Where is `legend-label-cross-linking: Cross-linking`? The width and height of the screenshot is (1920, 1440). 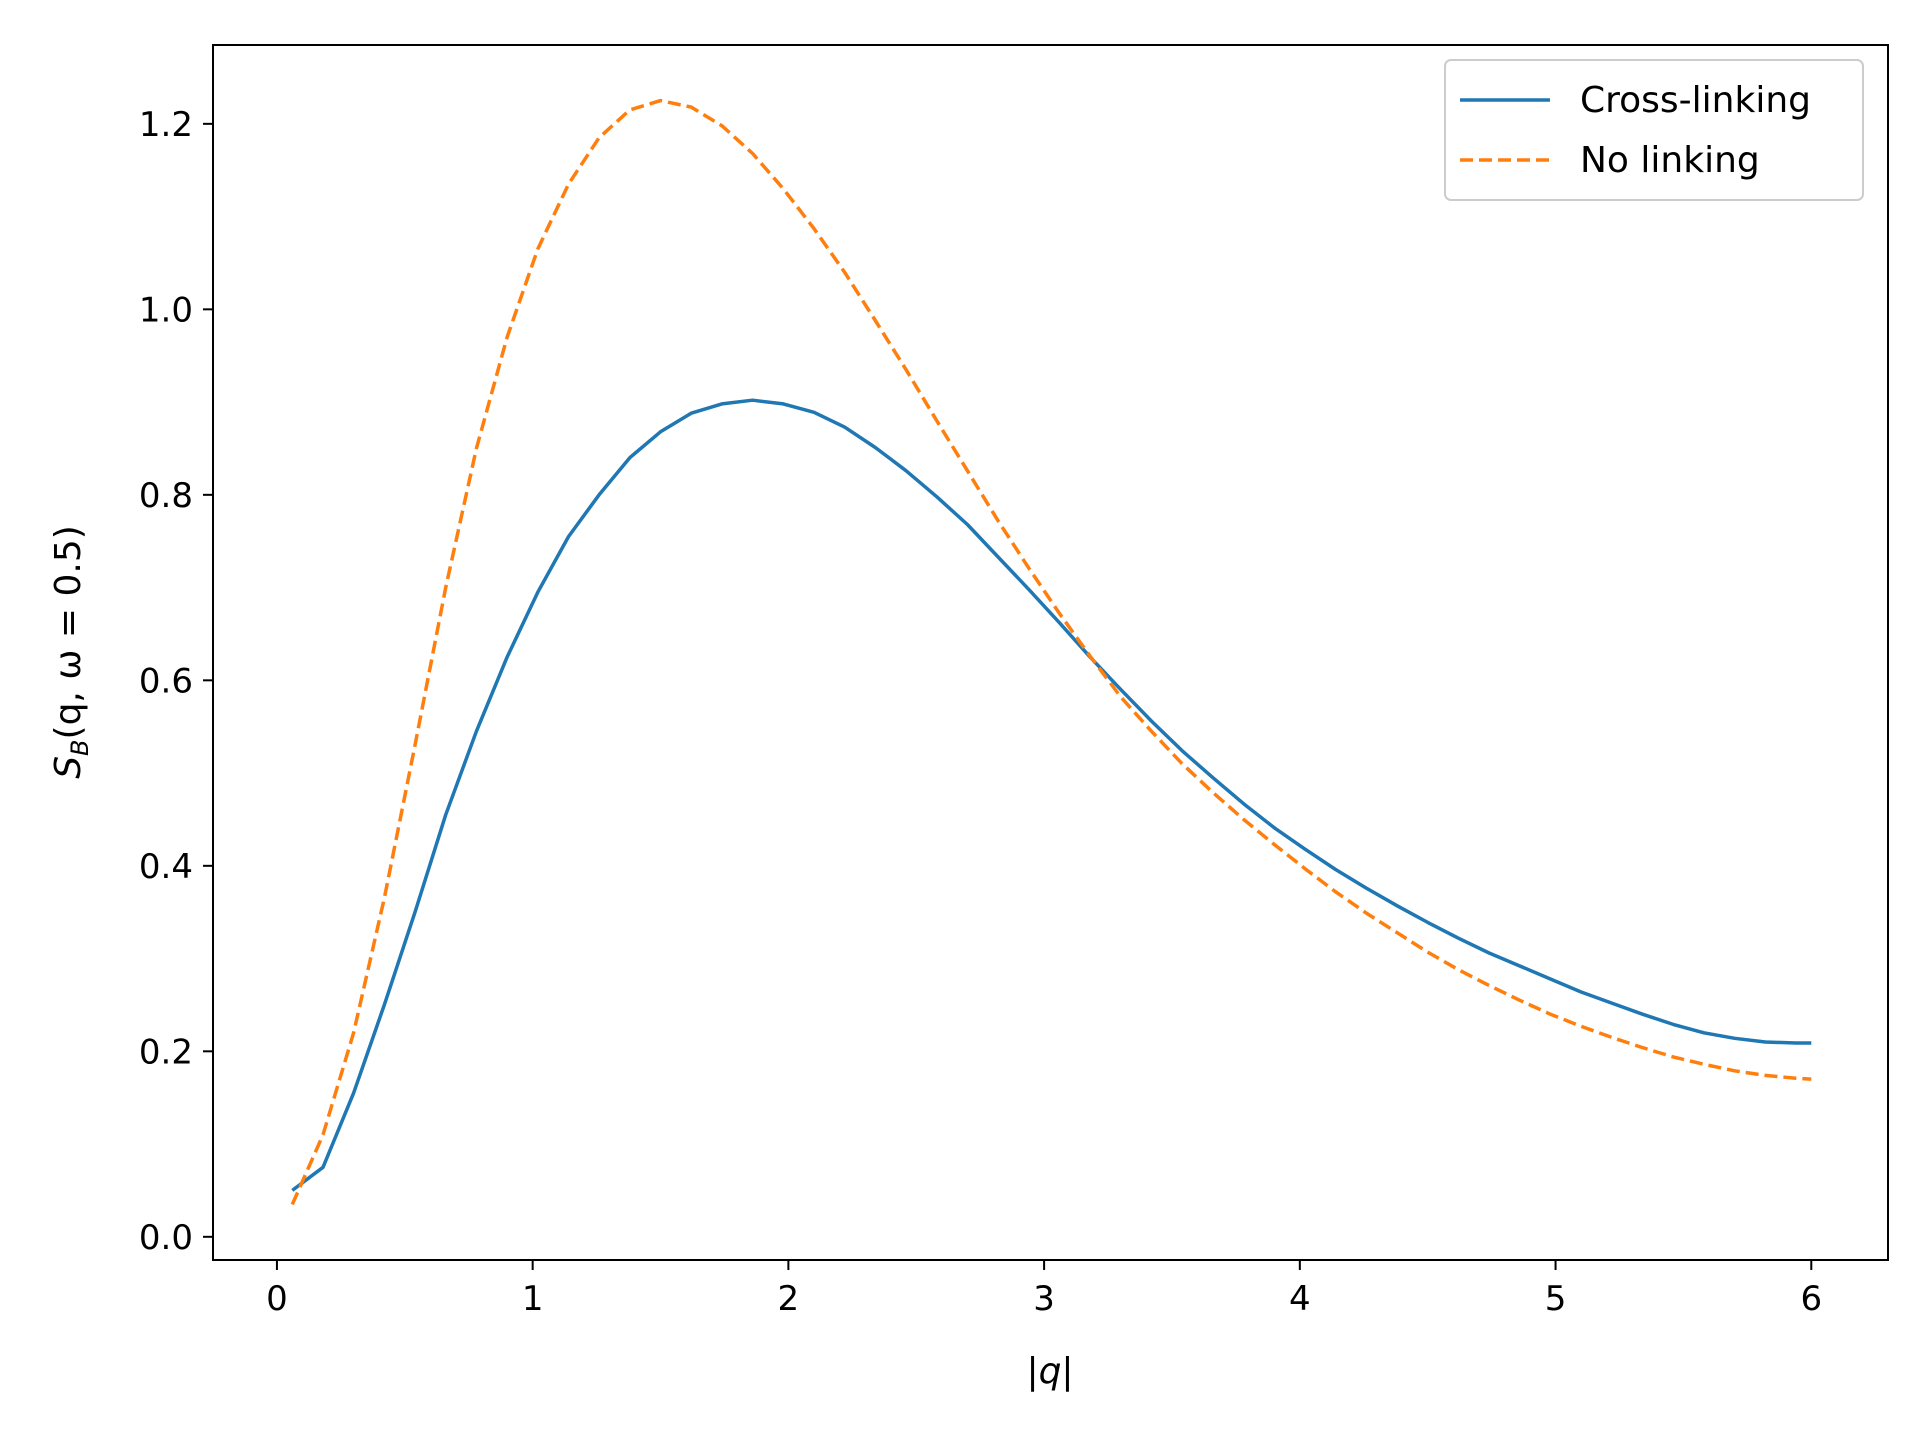
legend-label-cross-linking: Cross-linking is located at coordinates (1695, 100).